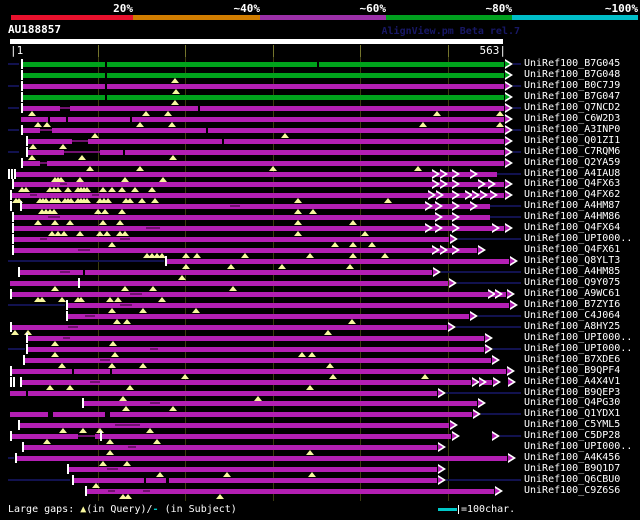  What do you see at coordinates (572, 74) in the screenshot?
I see `hit-label: UniRef100_B7G048` at bounding box center [572, 74].